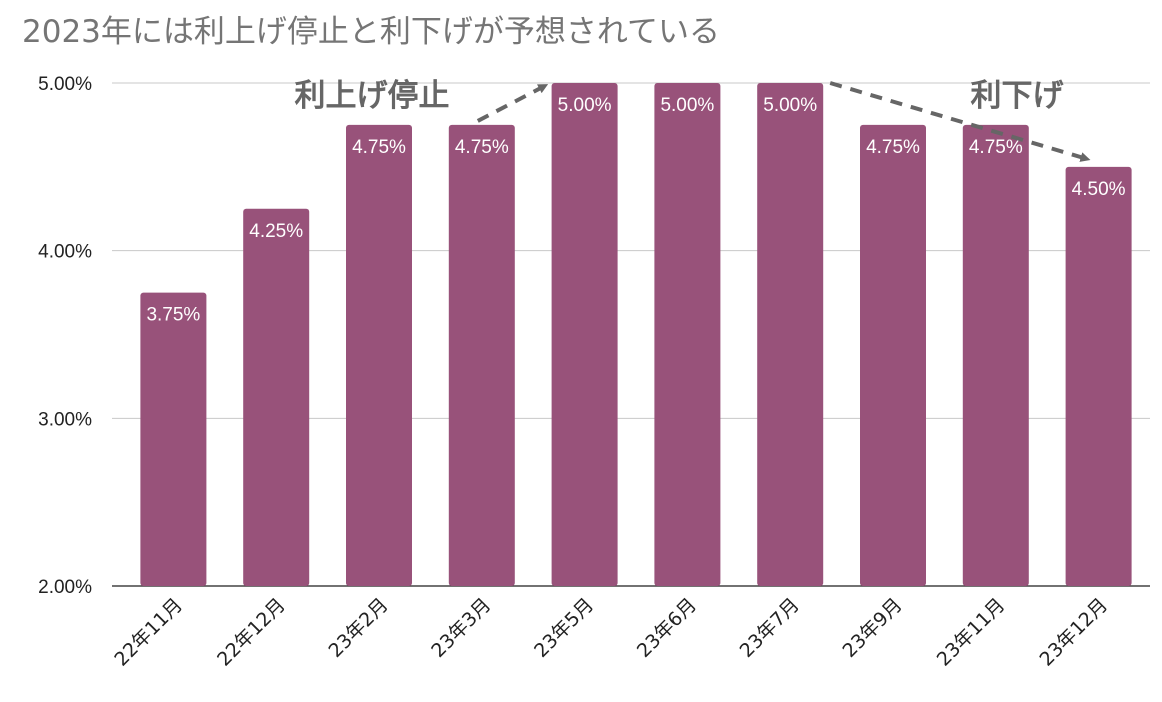 The height and width of the screenshot is (702, 1162). What do you see at coordinates (65, 84) in the screenshot?
I see `y-tick-label: 5.00%` at bounding box center [65, 84].